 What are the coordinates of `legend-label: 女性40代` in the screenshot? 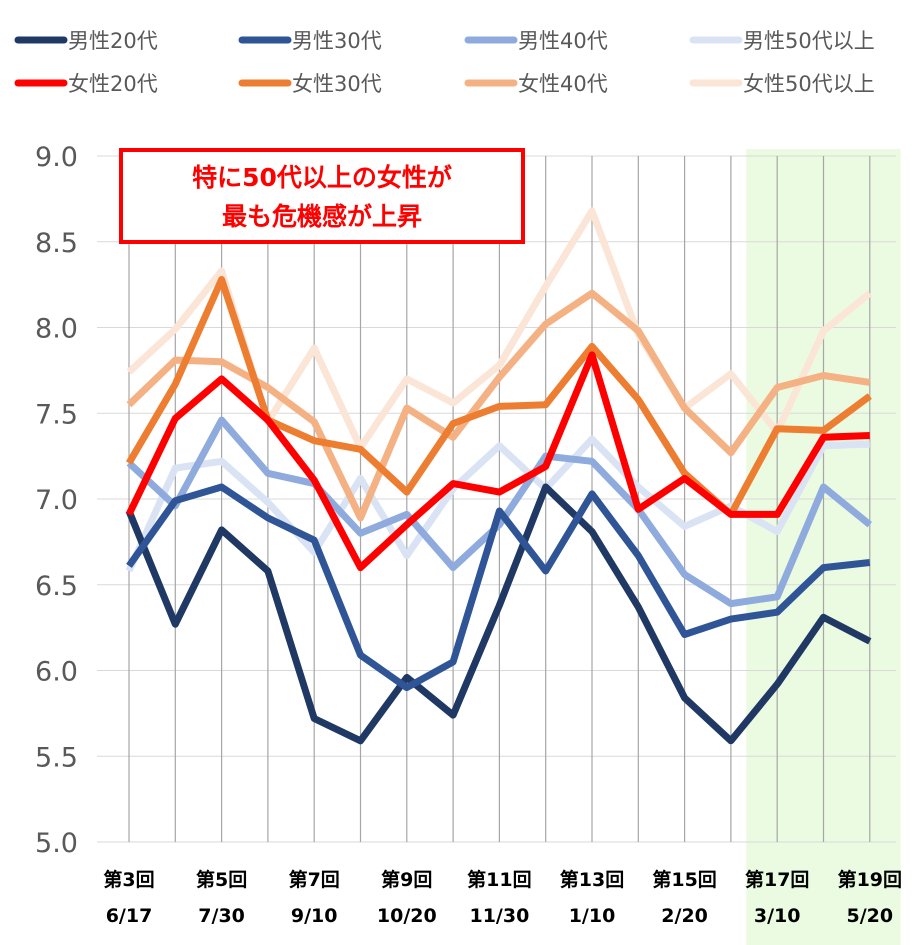 It's located at (563, 84).